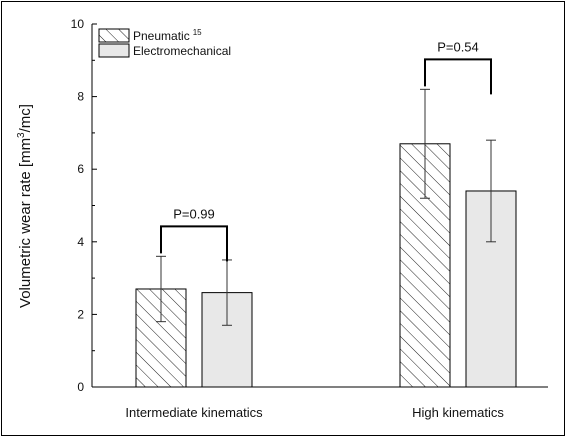 The image size is (568, 439). What do you see at coordinates (80, 97) in the screenshot?
I see `y-tick-label: 8` at bounding box center [80, 97].